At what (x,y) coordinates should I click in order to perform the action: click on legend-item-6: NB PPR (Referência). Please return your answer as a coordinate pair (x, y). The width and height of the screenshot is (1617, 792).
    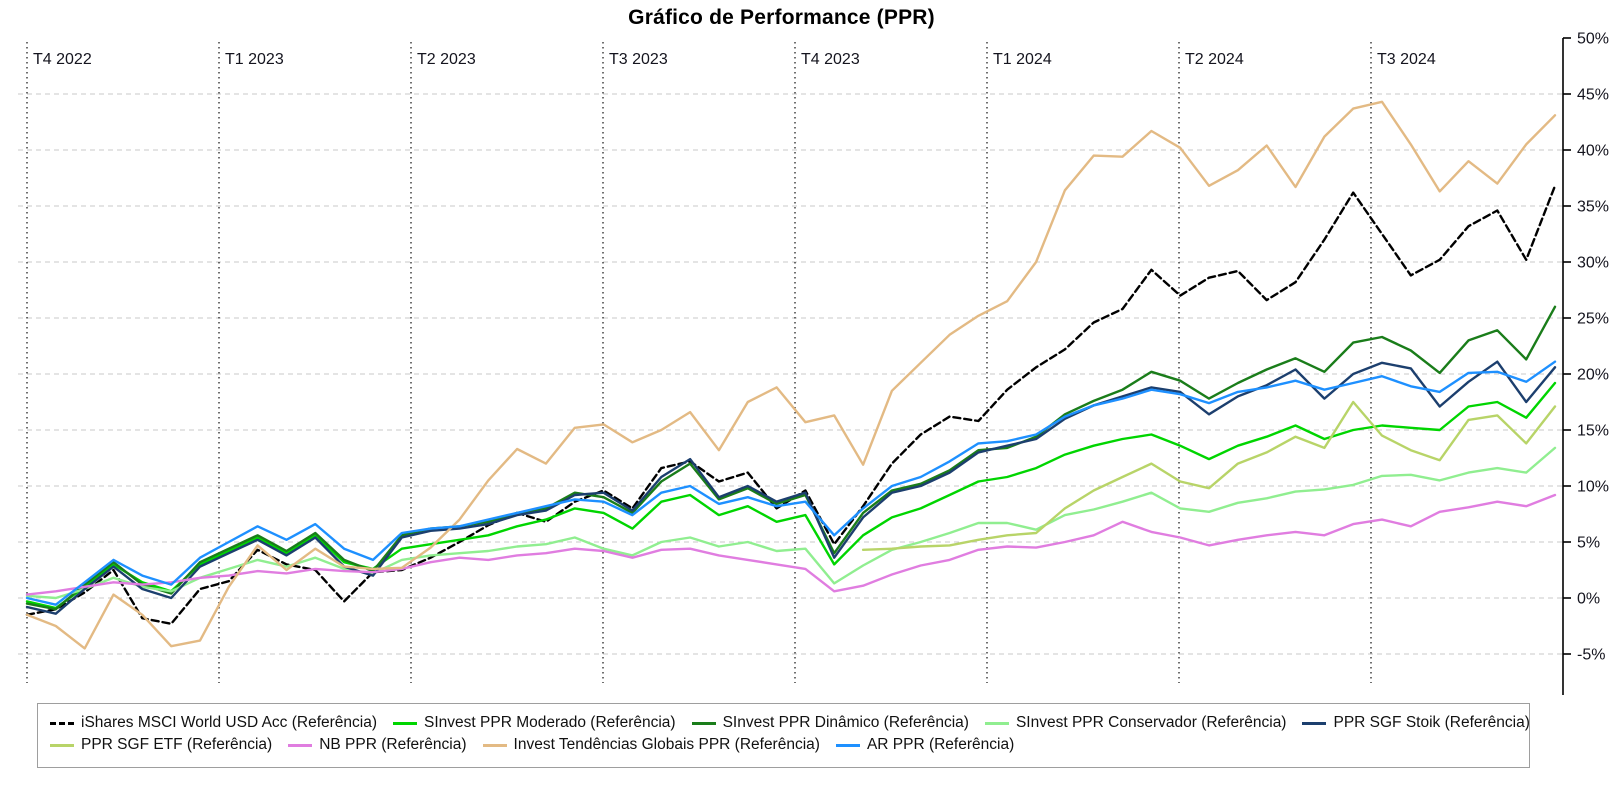
    Looking at the image, I should click on (377, 745).